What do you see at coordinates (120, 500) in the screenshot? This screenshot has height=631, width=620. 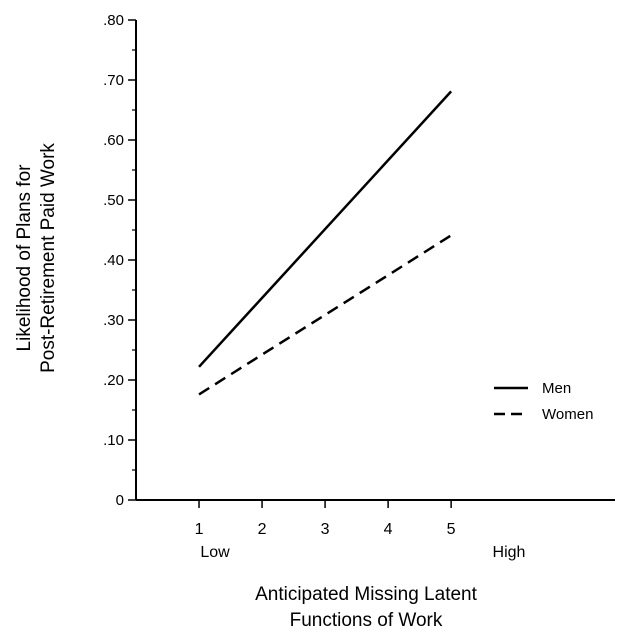 I see `y-tick-label: 0` at bounding box center [120, 500].